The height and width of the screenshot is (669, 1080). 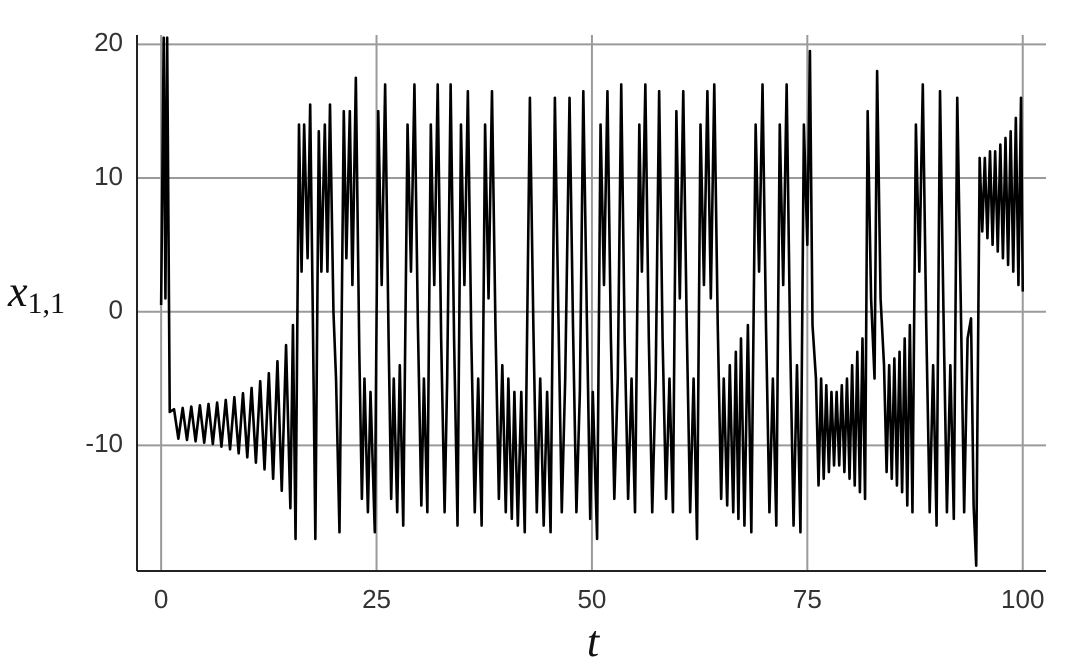 I want to click on x-tick-label: 0, so click(x=161, y=599).